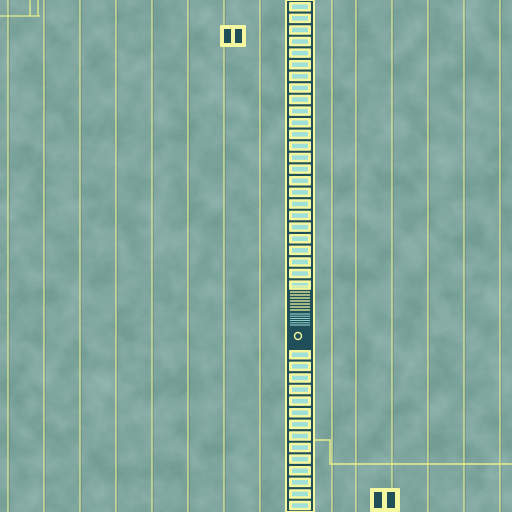  I want to click on top-contact-pad, so click(233, 36).